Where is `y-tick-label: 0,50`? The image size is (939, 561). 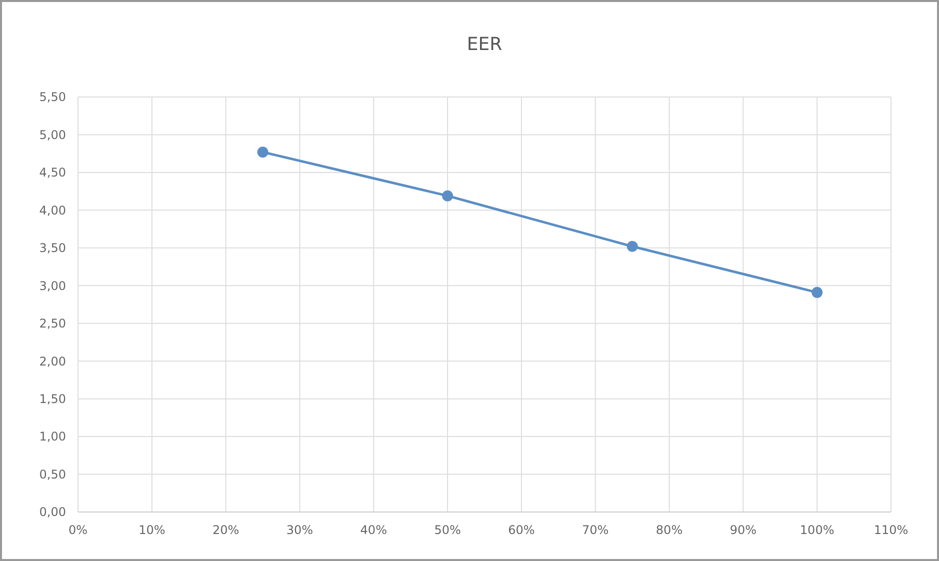 y-tick-label: 0,50 is located at coordinates (52, 474).